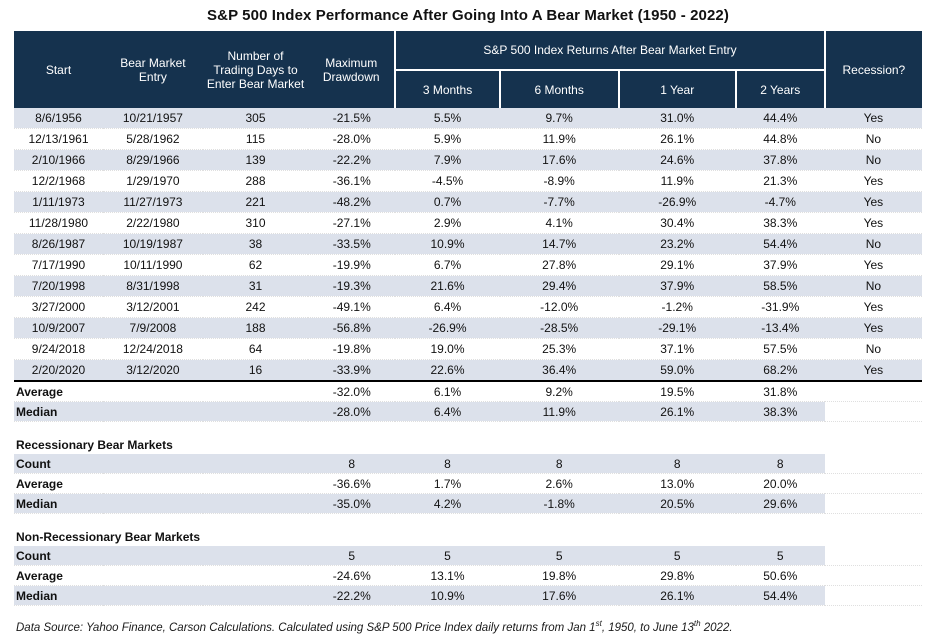 The height and width of the screenshot is (634, 936). Describe the element at coordinates (352, 575) in the screenshot. I see `stat-value: -24.6%` at that location.